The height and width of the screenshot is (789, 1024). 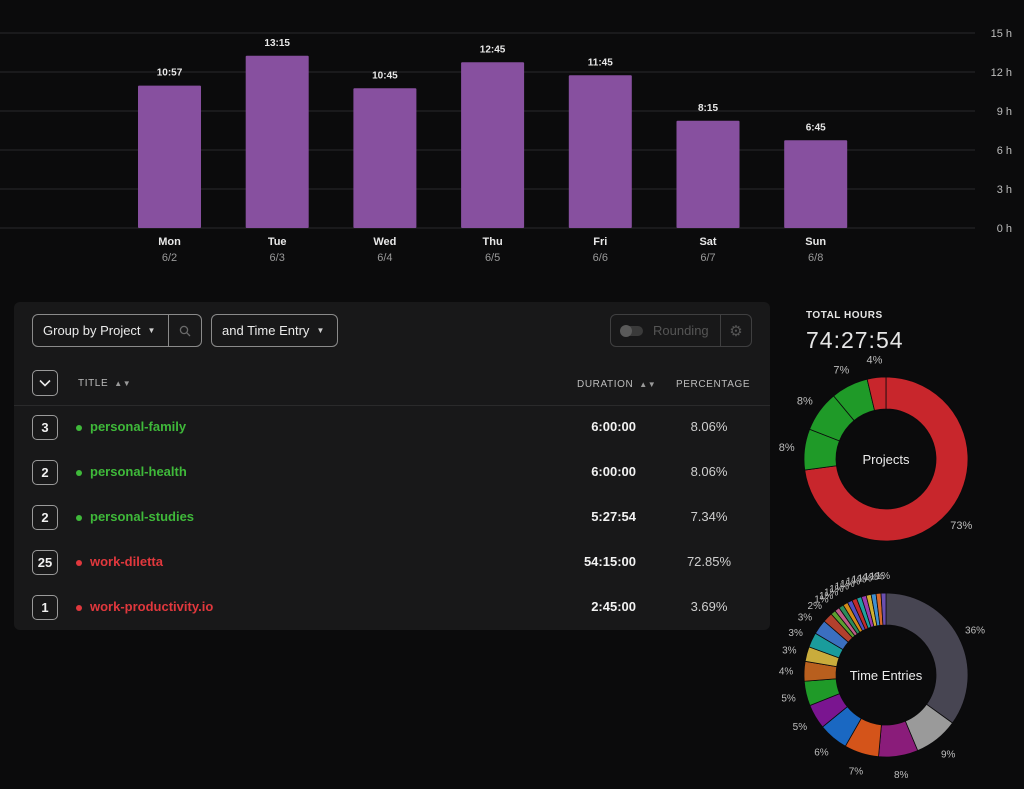 I want to click on duration-column-header: DURATION ▲▼, so click(x=616, y=384).